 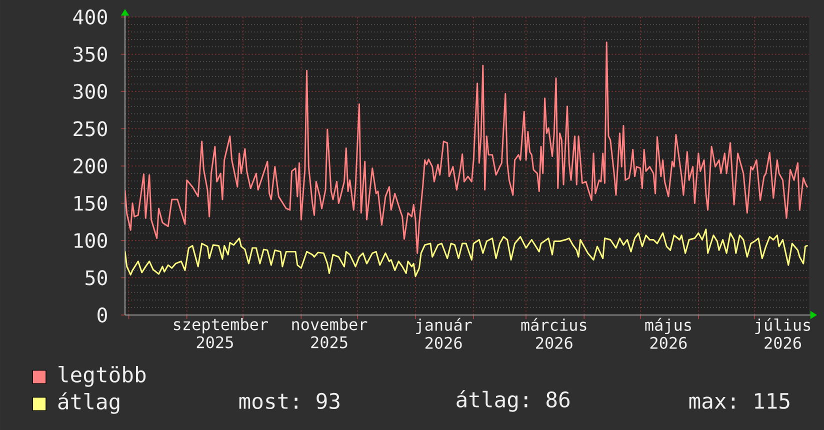 I want to click on y-tick-label: 100, so click(x=90, y=240).